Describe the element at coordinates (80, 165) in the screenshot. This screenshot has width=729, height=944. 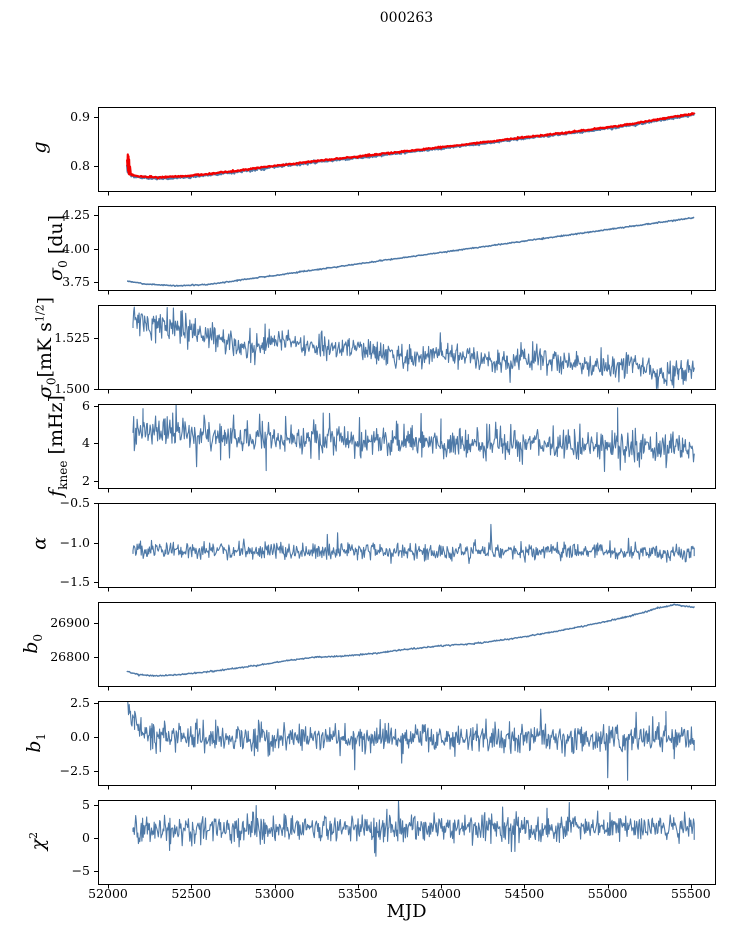
I see `y-tick-label: 0.8` at that location.